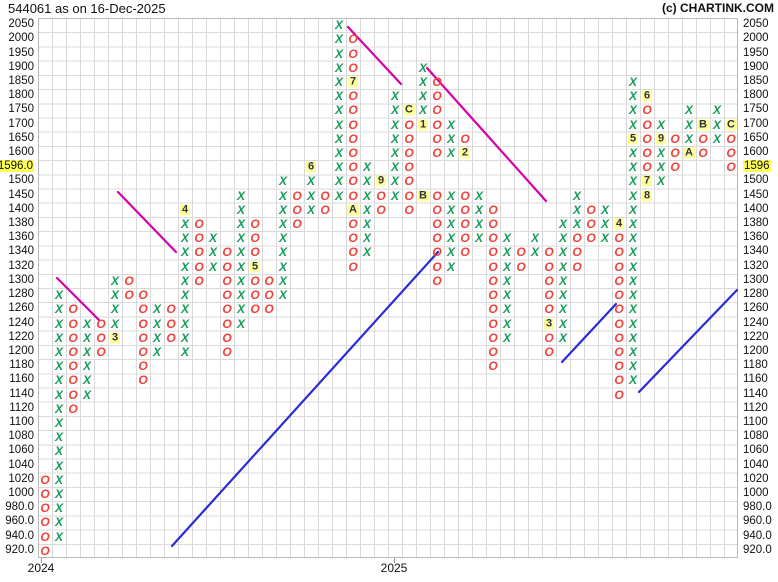  What do you see at coordinates (633, 138) in the screenshot?
I see `month-marker: 5` at bounding box center [633, 138].